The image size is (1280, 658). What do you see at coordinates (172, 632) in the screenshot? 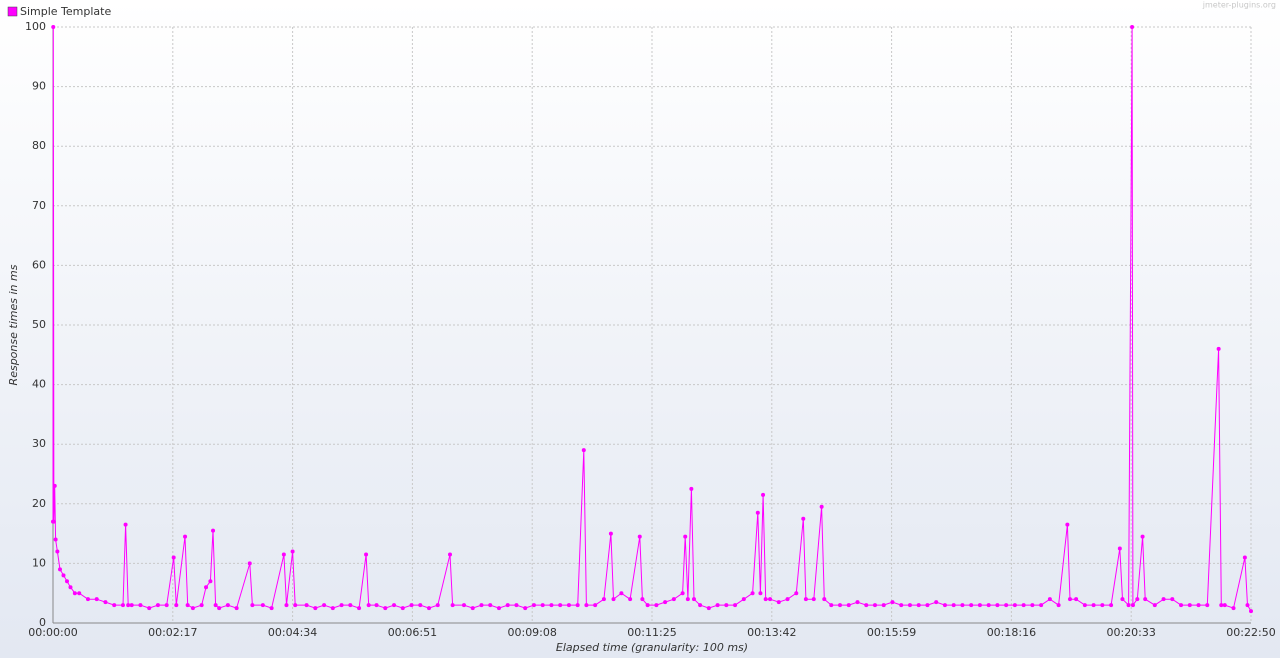
I see `x-tick-label: 00:02:17` at bounding box center [172, 632].